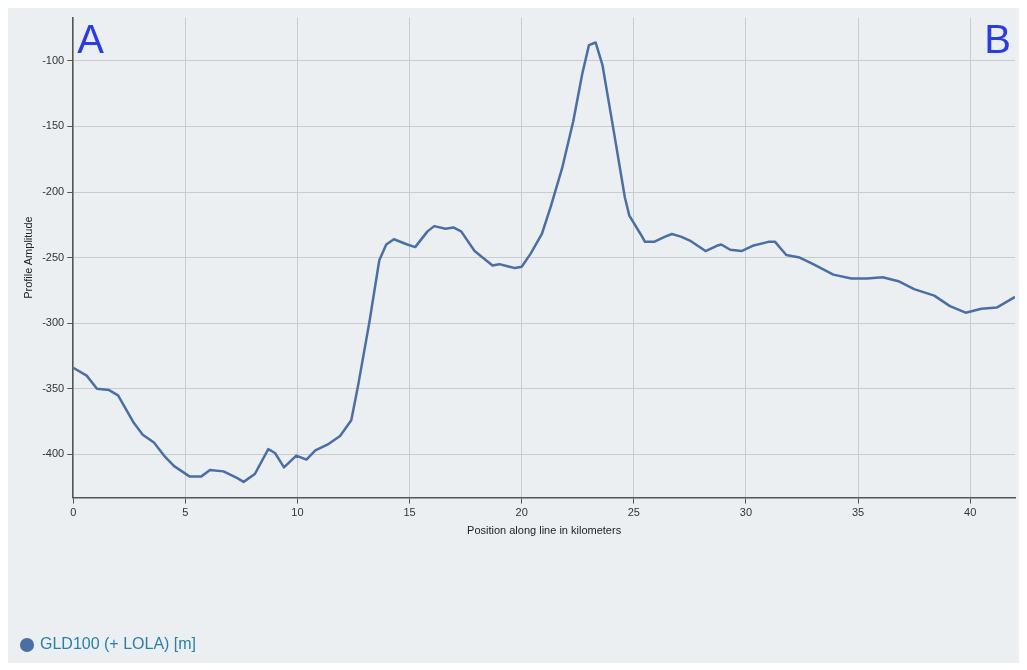 This screenshot has height=670, width=1027. What do you see at coordinates (118, 644) in the screenshot?
I see `legend-label: GLD100 (+ LOLA) [m]` at bounding box center [118, 644].